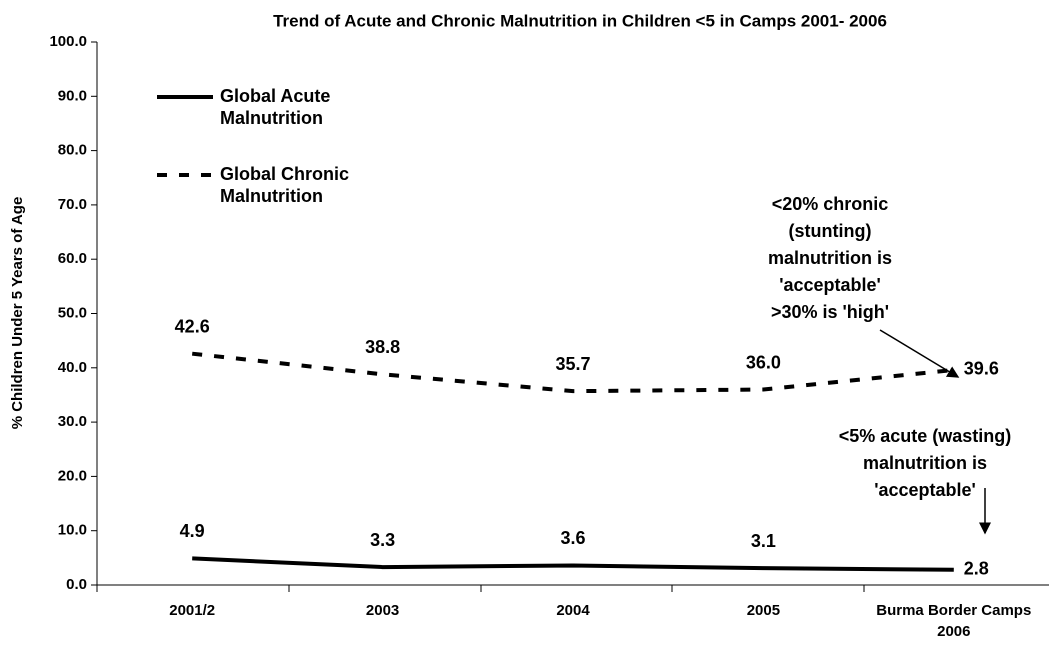  What do you see at coordinates (830, 231) in the screenshot?
I see `annotation: (stunting)` at bounding box center [830, 231].